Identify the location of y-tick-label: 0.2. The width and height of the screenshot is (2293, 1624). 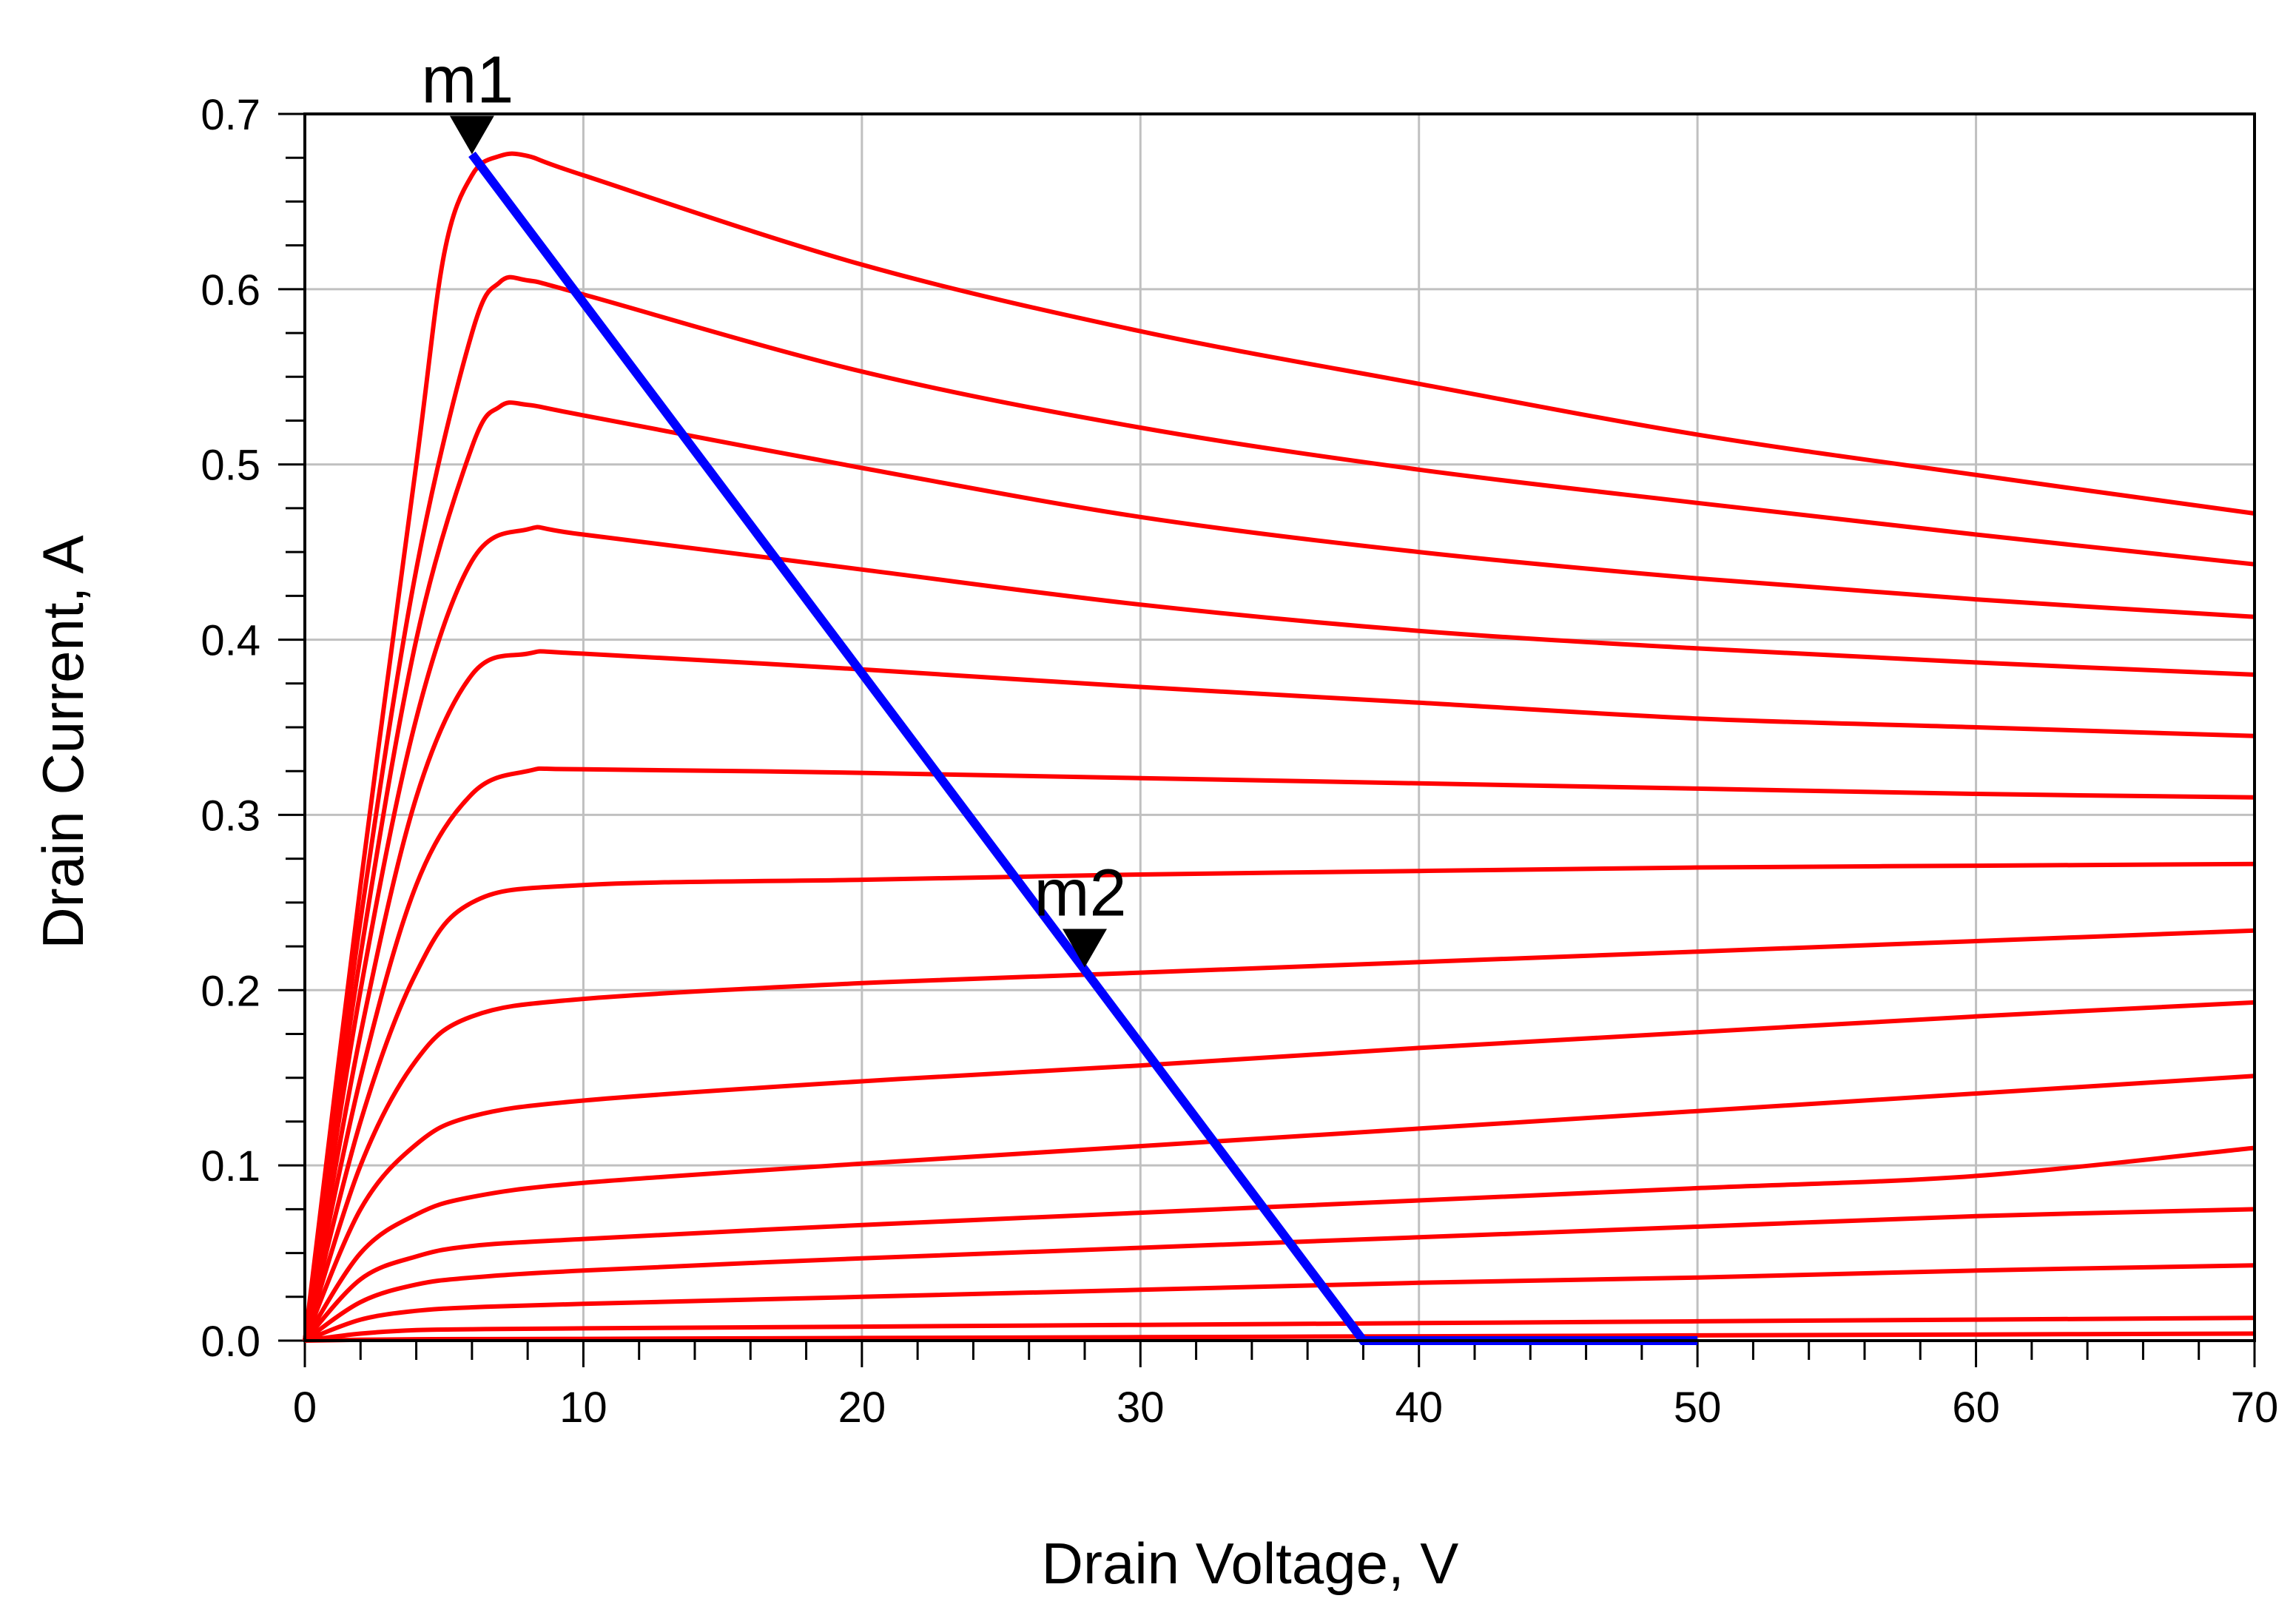
(230, 991).